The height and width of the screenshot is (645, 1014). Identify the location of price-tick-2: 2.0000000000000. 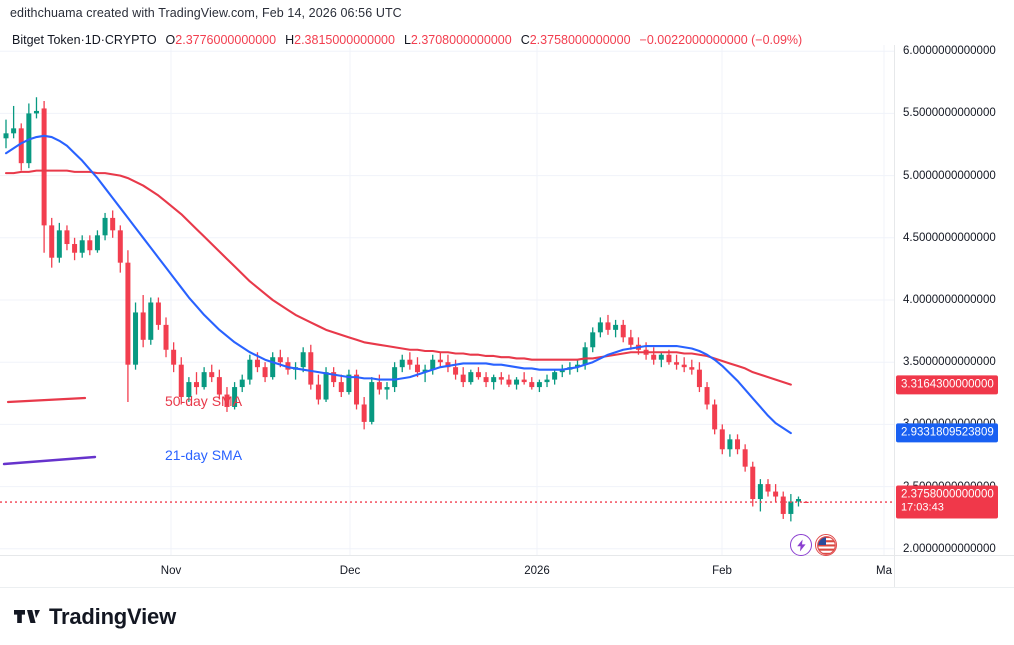
(949, 548).